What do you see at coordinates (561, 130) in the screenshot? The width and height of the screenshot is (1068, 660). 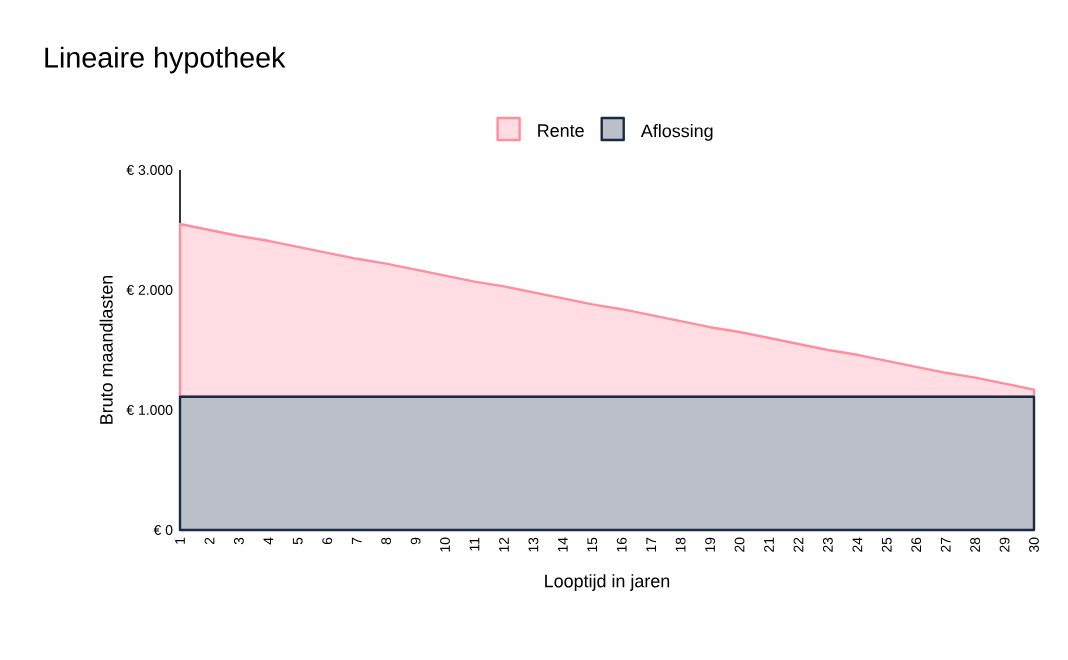 I see `legend-label: Rente` at bounding box center [561, 130].